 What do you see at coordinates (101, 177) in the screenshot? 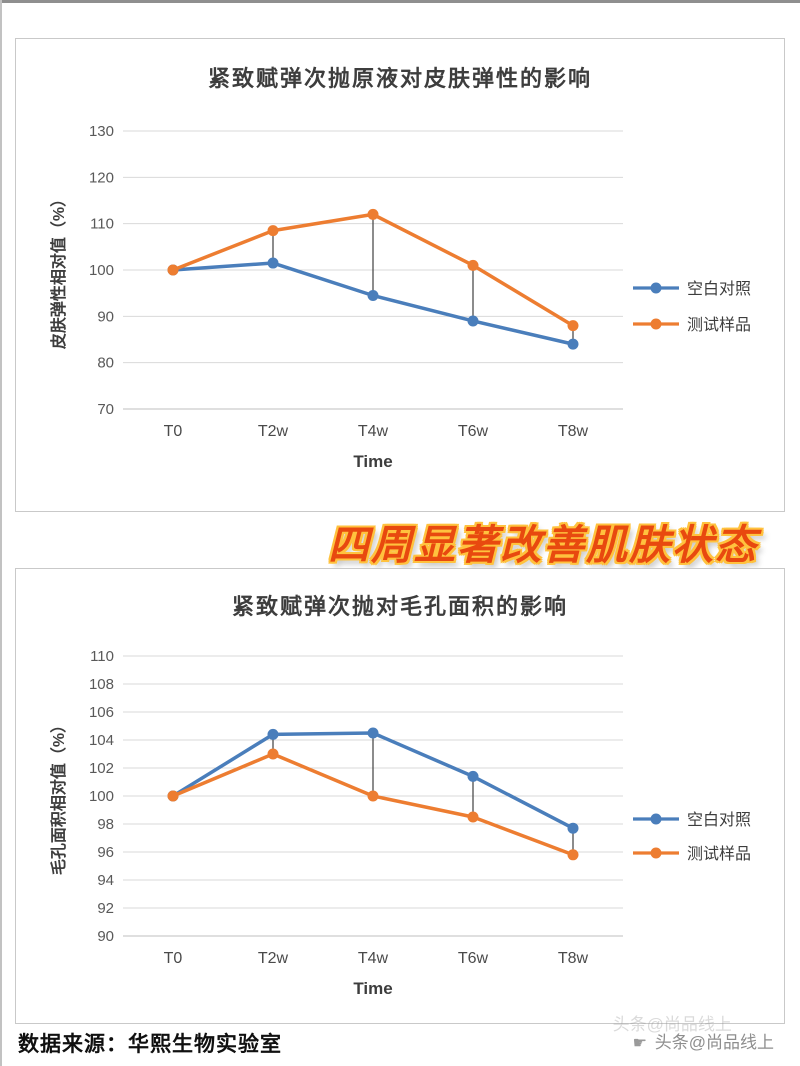
I see `y-tick-label: 120` at bounding box center [101, 177].